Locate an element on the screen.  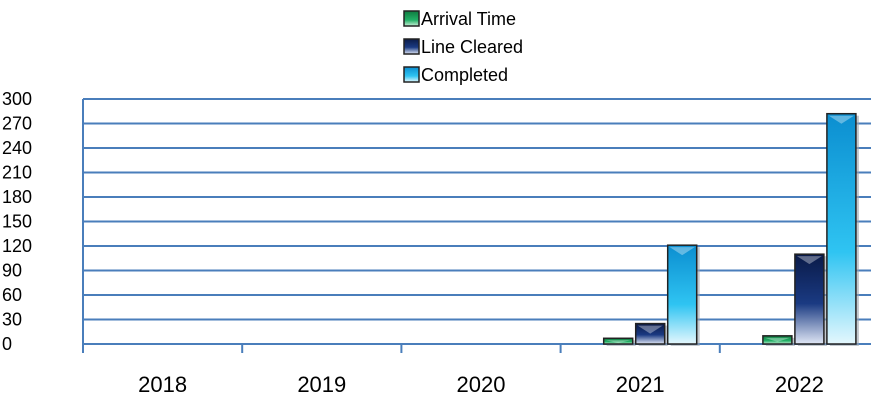
y-axis-ticks: 0 30 60 90 120 150 180 210 240 270 300 is located at coordinates (17, 221).